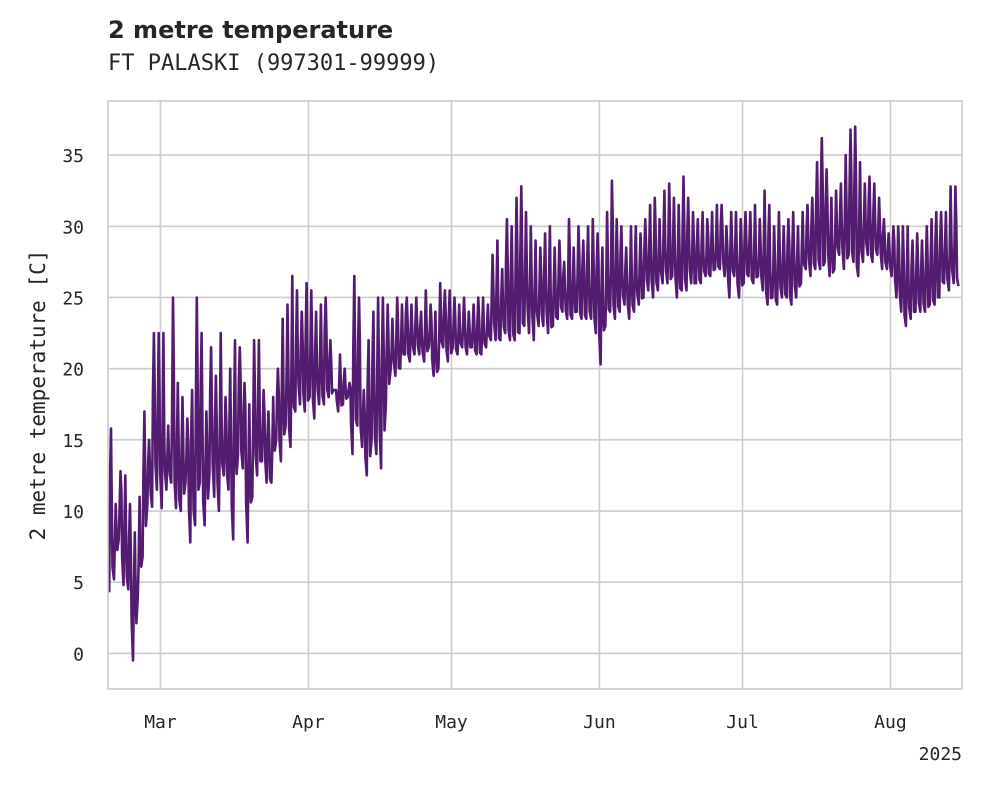 The width and height of the screenshot is (981, 785). Describe the element at coordinates (78, 583) in the screenshot. I see `y-tick-label: 5` at that location.